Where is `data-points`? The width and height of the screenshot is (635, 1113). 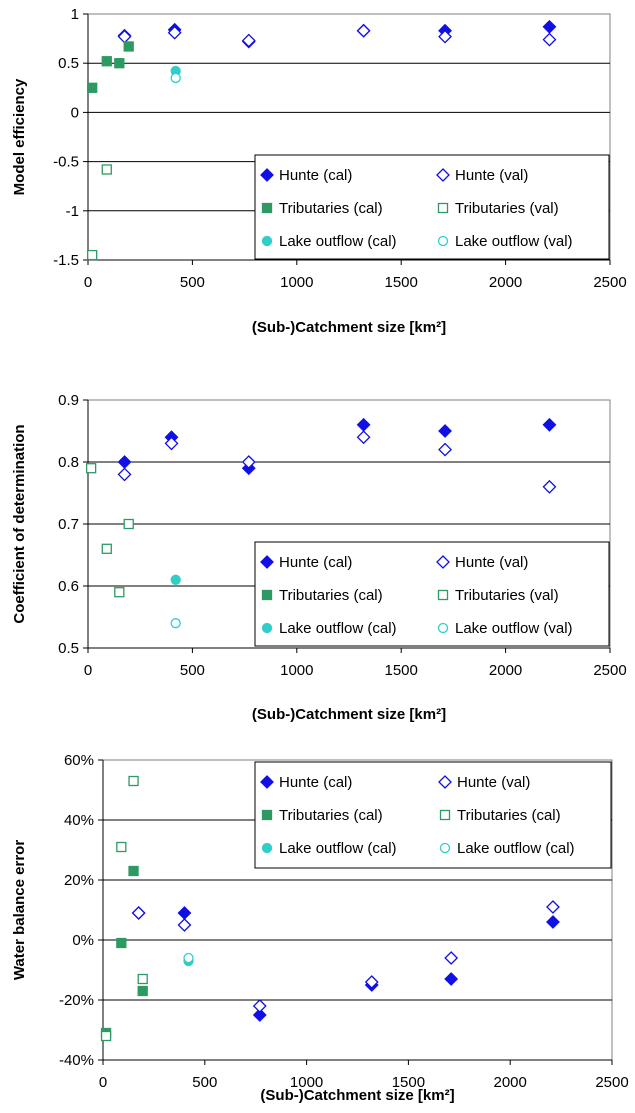
data-points is located at coordinates (321, 523).